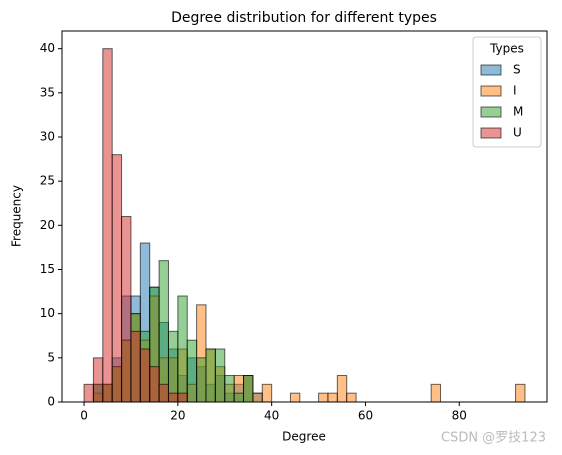  Describe the element at coordinates (51, 357) in the screenshot. I see `y-tick-label: 5` at that location.